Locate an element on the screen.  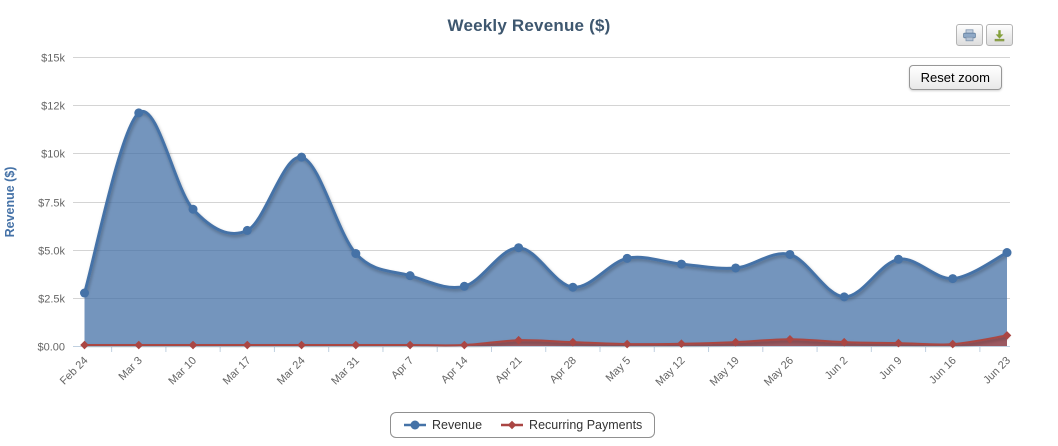
y-tick-label: $2.5k is located at coordinates (51, 300).